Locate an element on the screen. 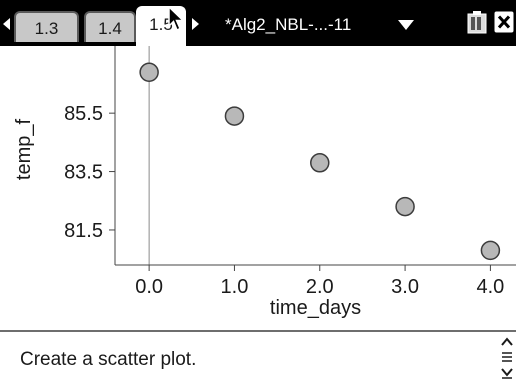 Image resolution: width=516 pixels, height=388 pixels. entry-line: Create a scatter plot. is located at coordinates (250, 357).